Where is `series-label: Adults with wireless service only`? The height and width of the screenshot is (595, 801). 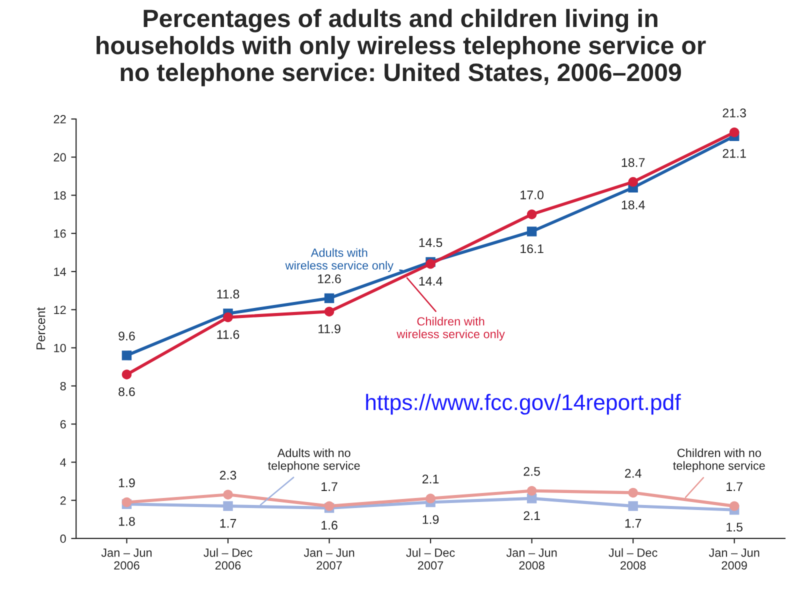
series-label: Adults with wireless service only is located at coordinates (339, 260).